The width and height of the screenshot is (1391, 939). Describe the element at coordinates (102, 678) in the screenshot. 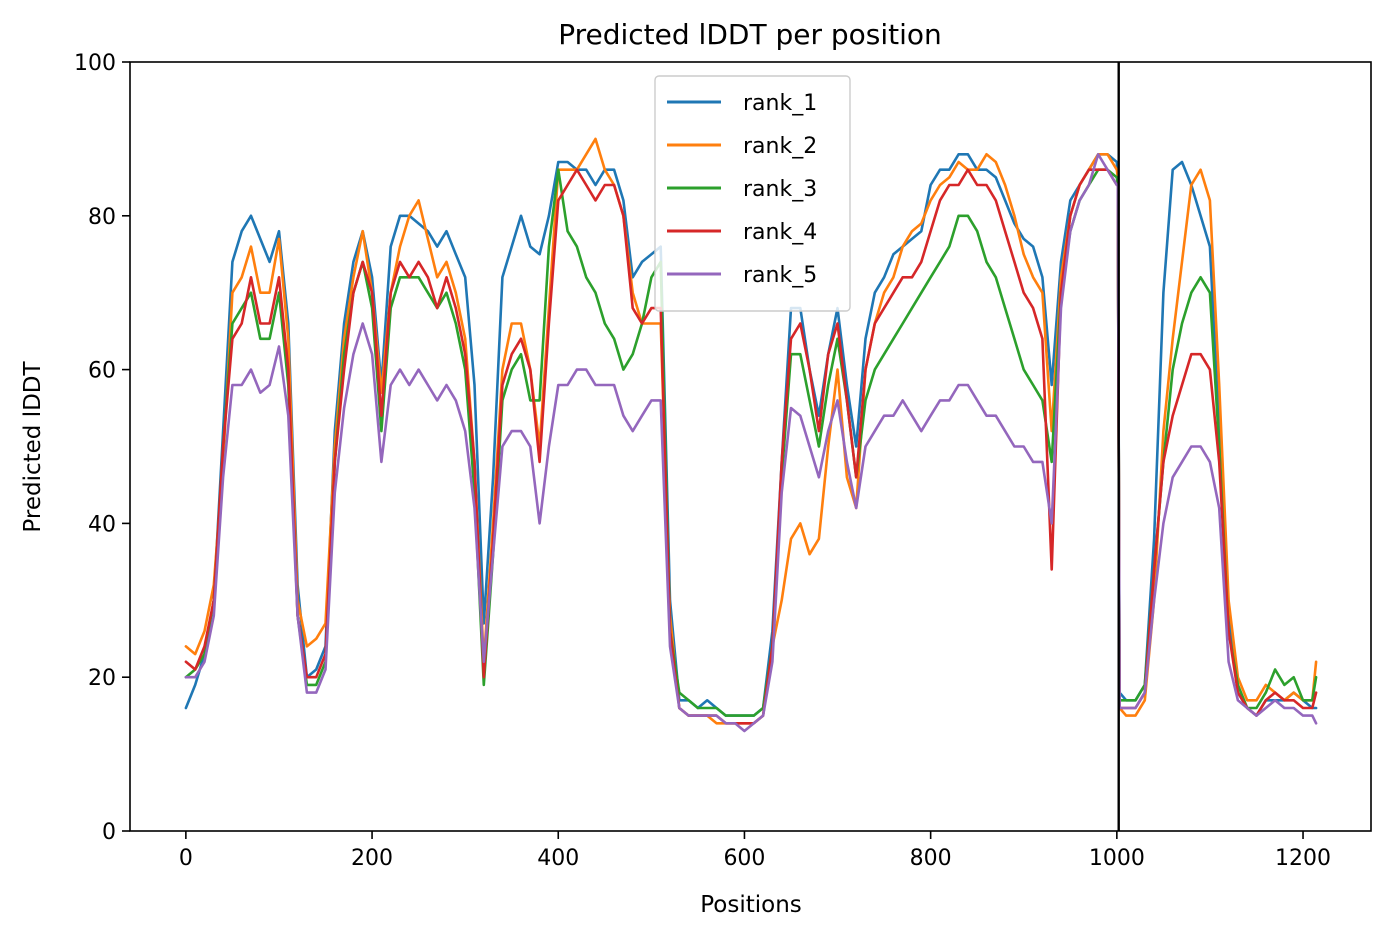

I see `y-tick-label: 20` at that location.